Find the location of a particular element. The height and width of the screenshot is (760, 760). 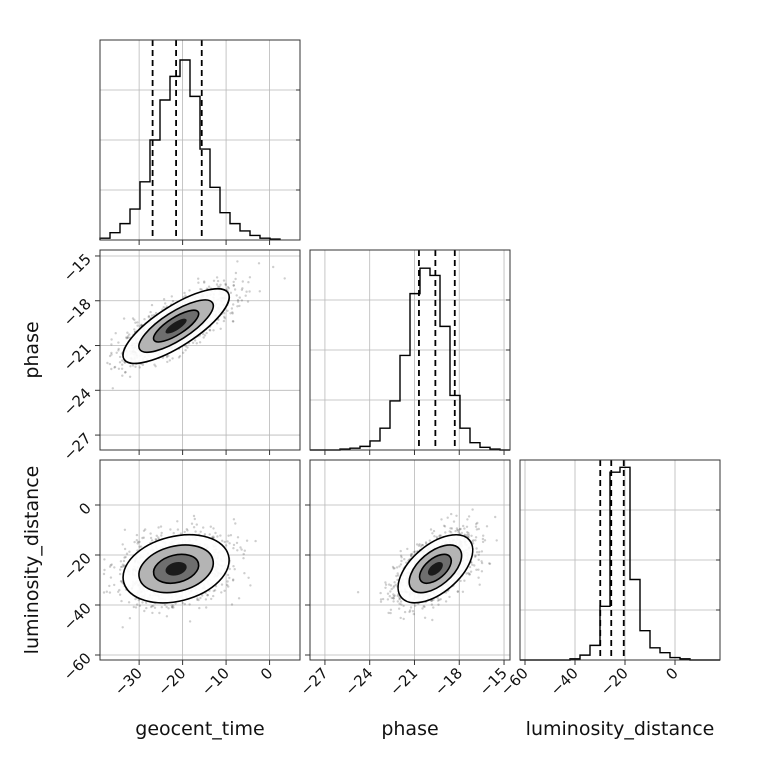

x-tick-label-luminosity_distance: 0 is located at coordinates (671, 673).